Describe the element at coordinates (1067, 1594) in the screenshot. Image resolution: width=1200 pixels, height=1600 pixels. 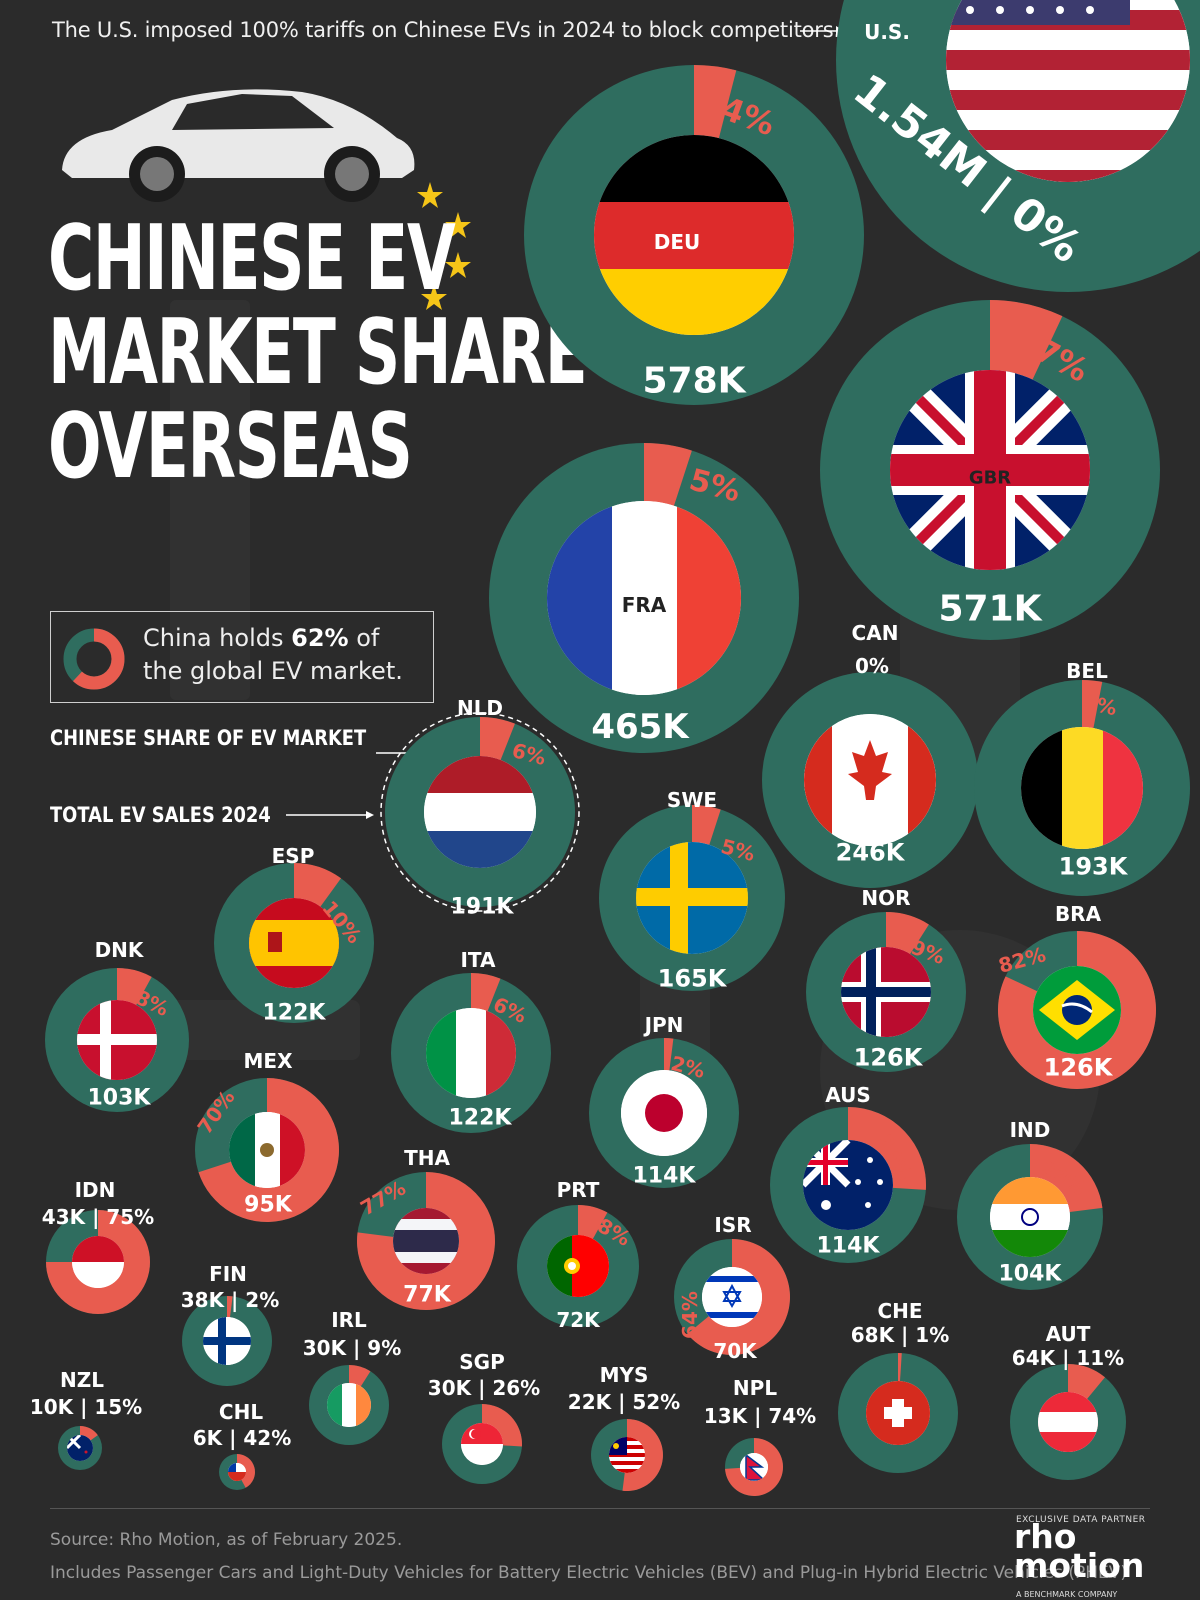
I see `benchmark-company-label: A BENCHMARK COMPANY` at that location.